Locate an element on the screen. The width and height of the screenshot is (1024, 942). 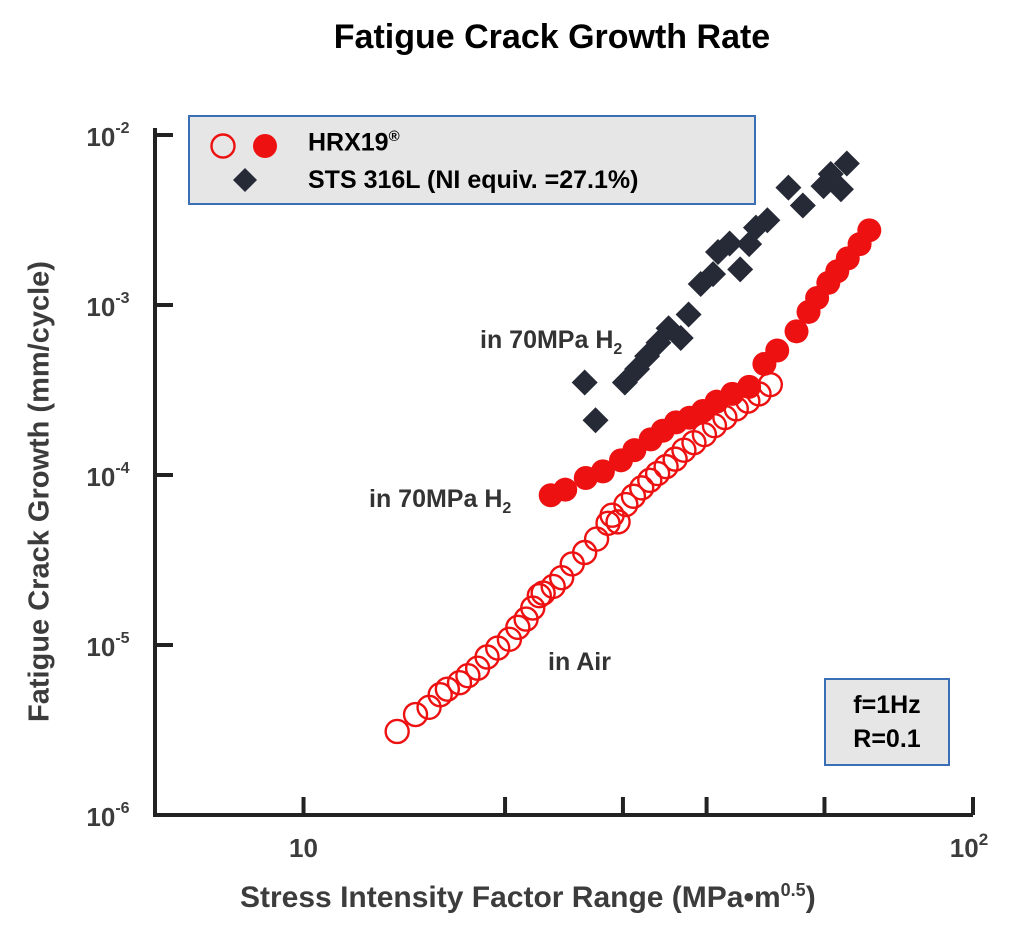
annotation-hrx-h2: in 70MPa H2 is located at coordinates (440, 501).